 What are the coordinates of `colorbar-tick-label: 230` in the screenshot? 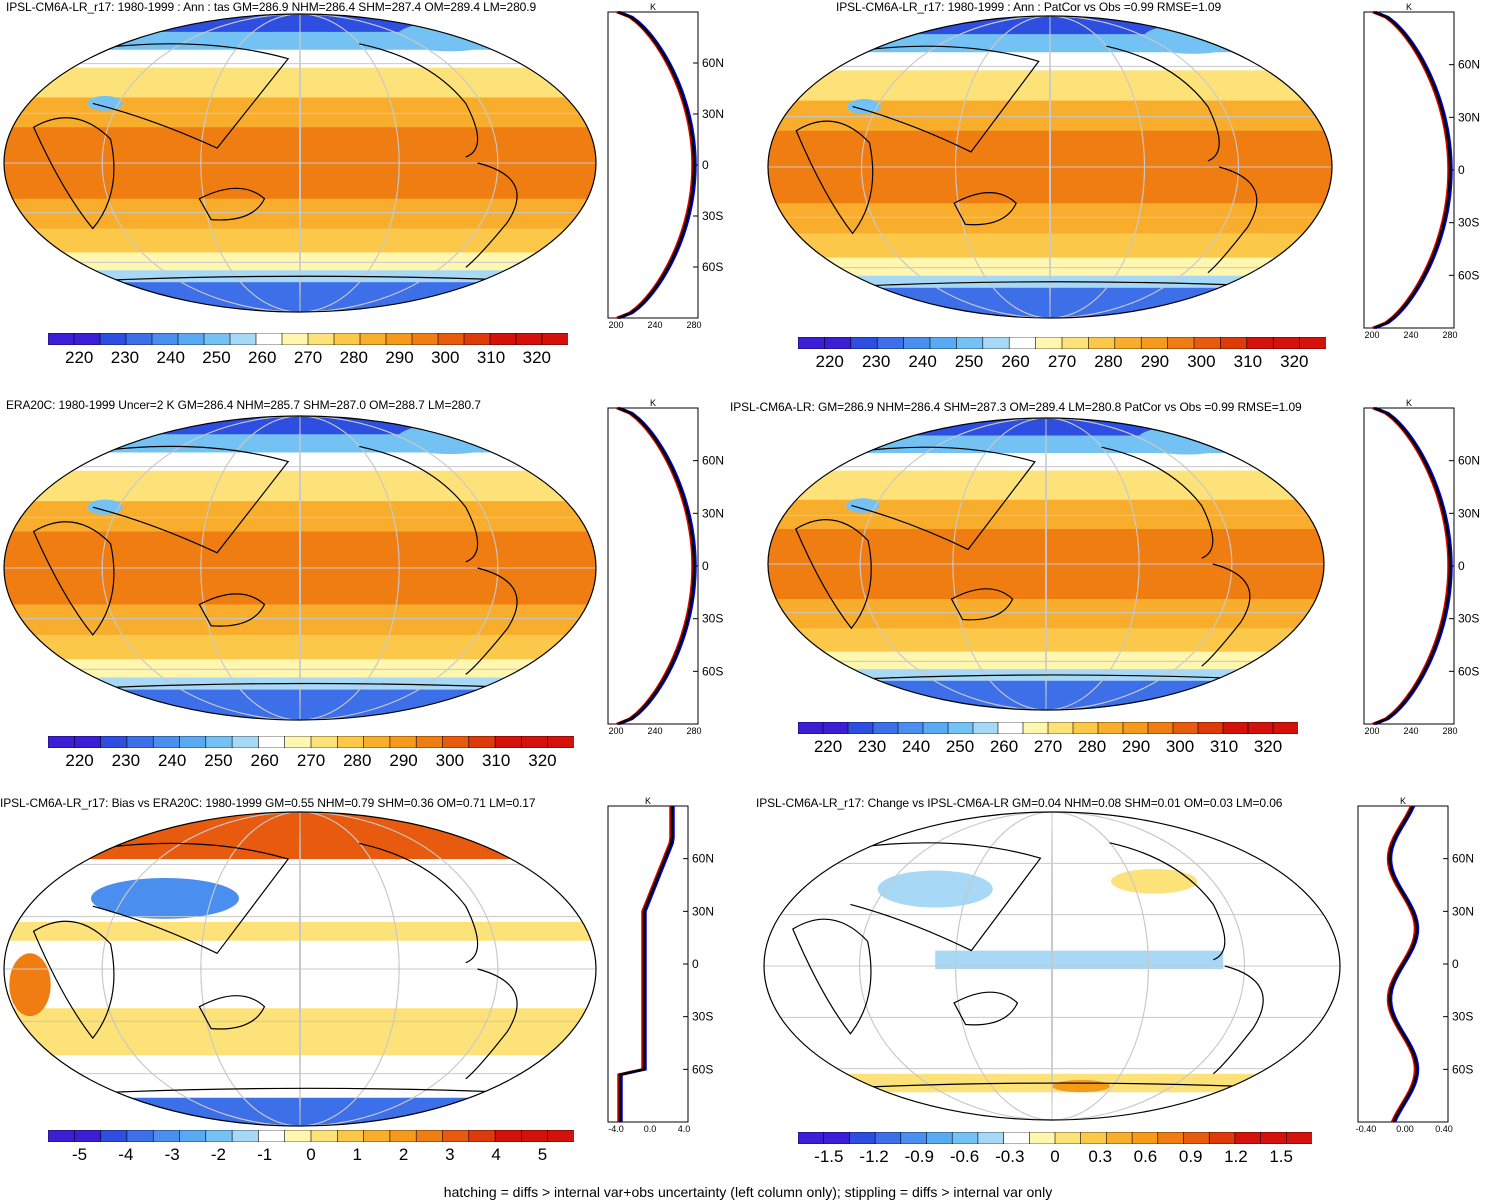 It's located at (126, 760).